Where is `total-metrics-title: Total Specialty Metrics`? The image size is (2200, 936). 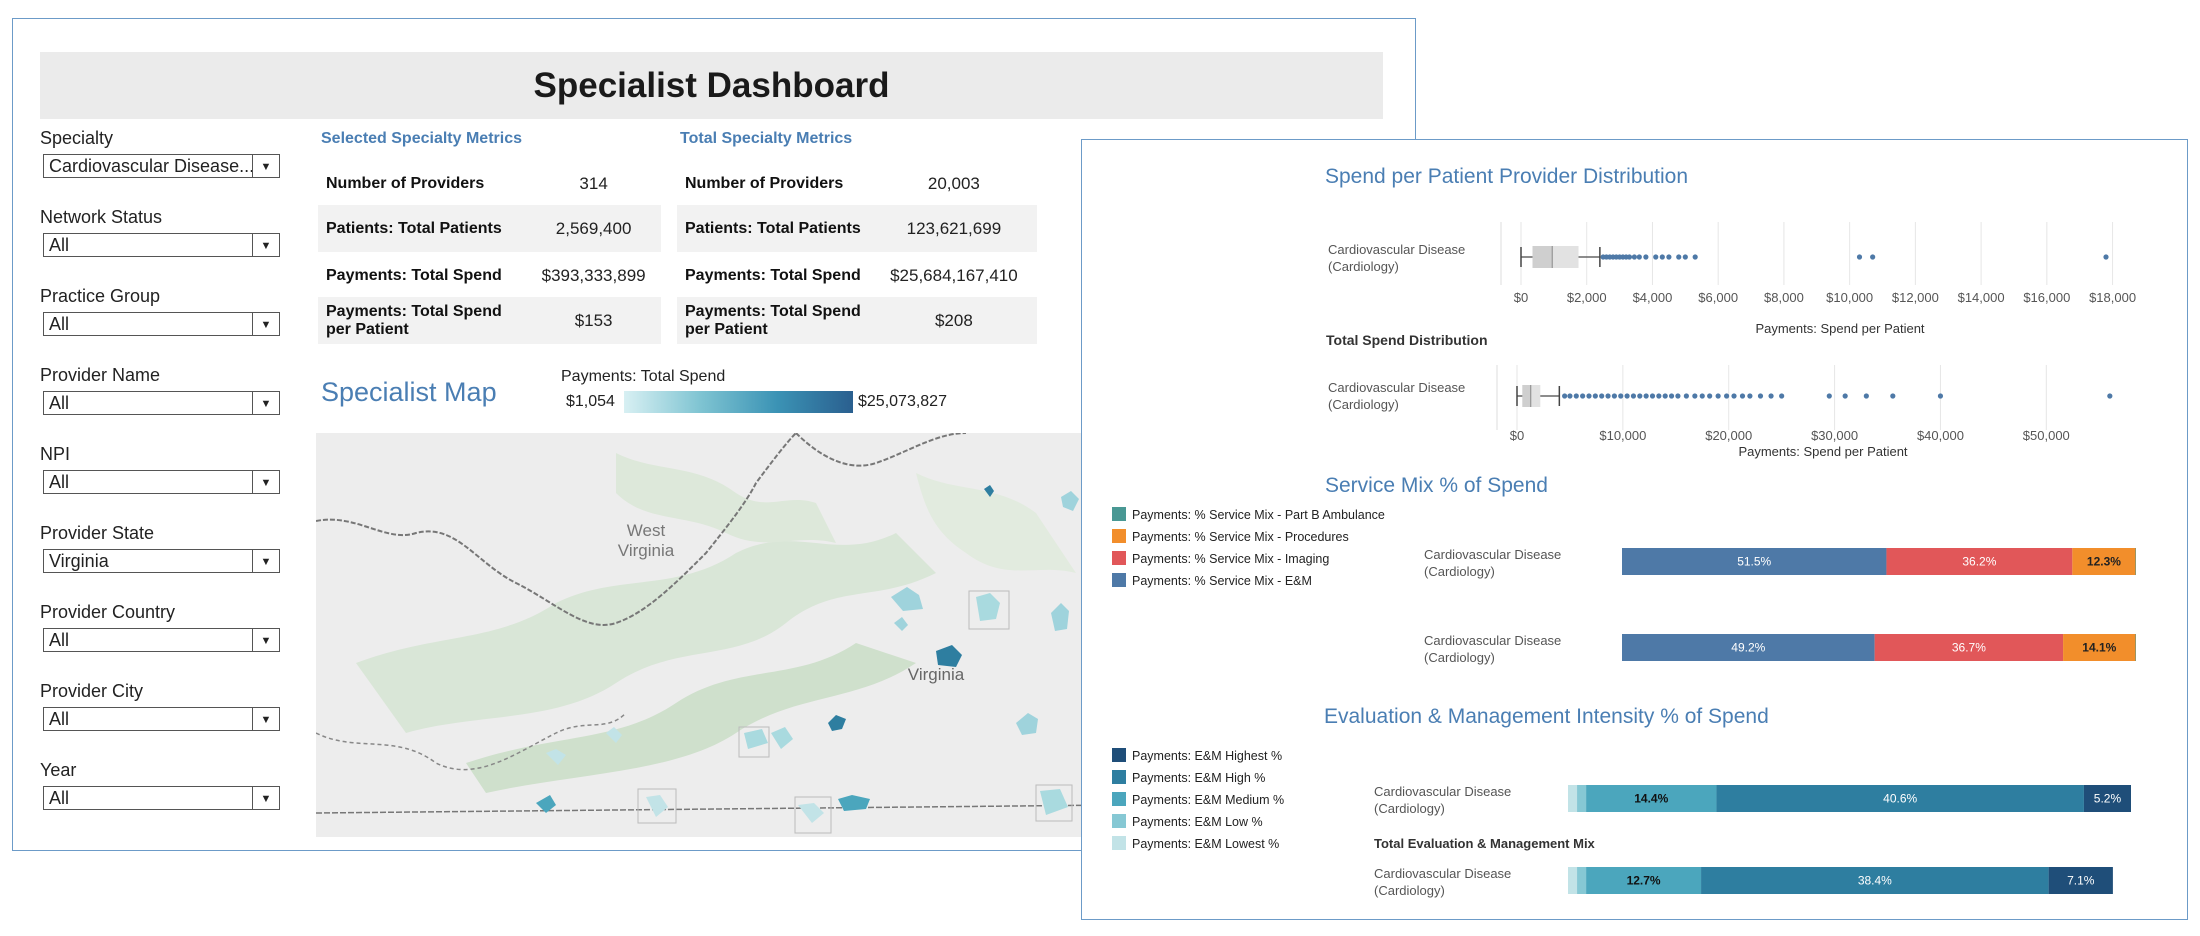
total-metrics-title: Total Specialty Metrics is located at coordinates (766, 138).